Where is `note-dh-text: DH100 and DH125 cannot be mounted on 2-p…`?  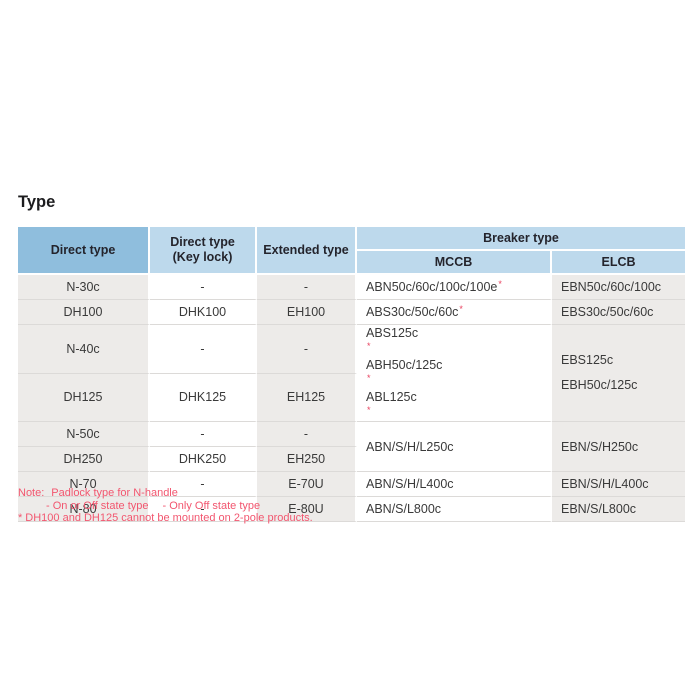 note-dh-text: DH100 and DH125 cannot be mounted on 2-p… is located at coordinates (169, 518).